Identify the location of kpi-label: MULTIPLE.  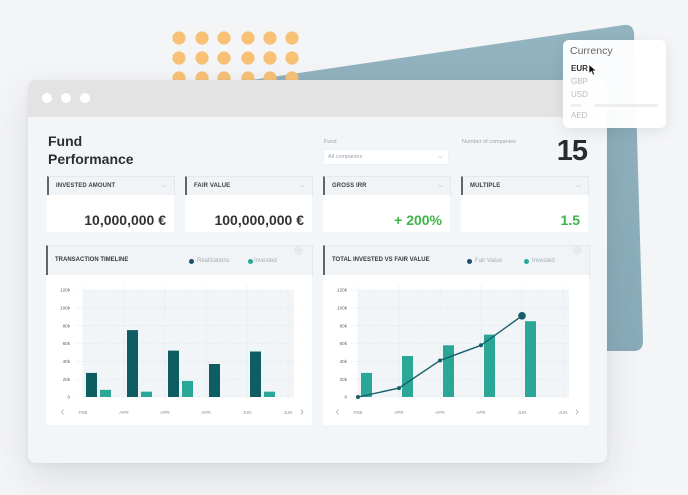
(485, 185).